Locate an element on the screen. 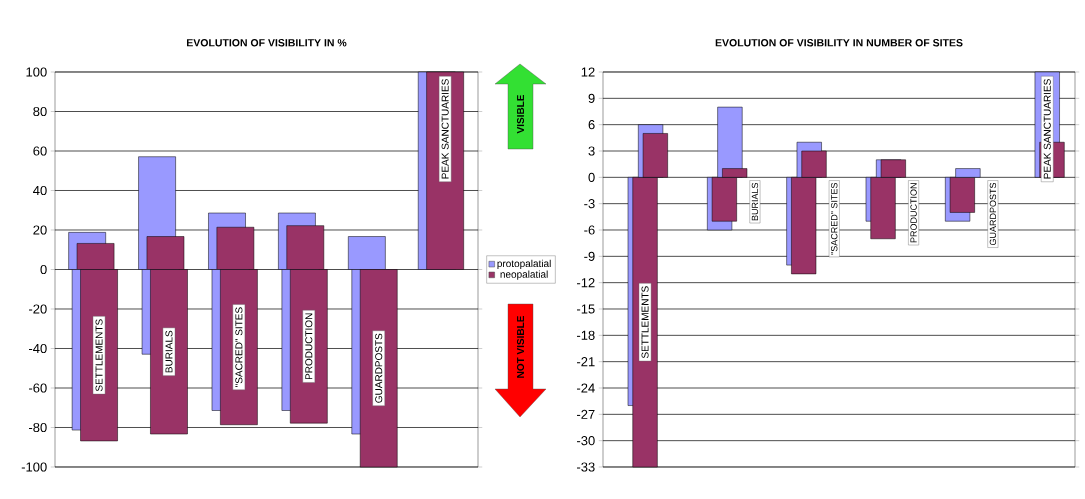 This screenshot has width=1085, height=499. y-tick-label: 6 is located at coordinates (591, 125).